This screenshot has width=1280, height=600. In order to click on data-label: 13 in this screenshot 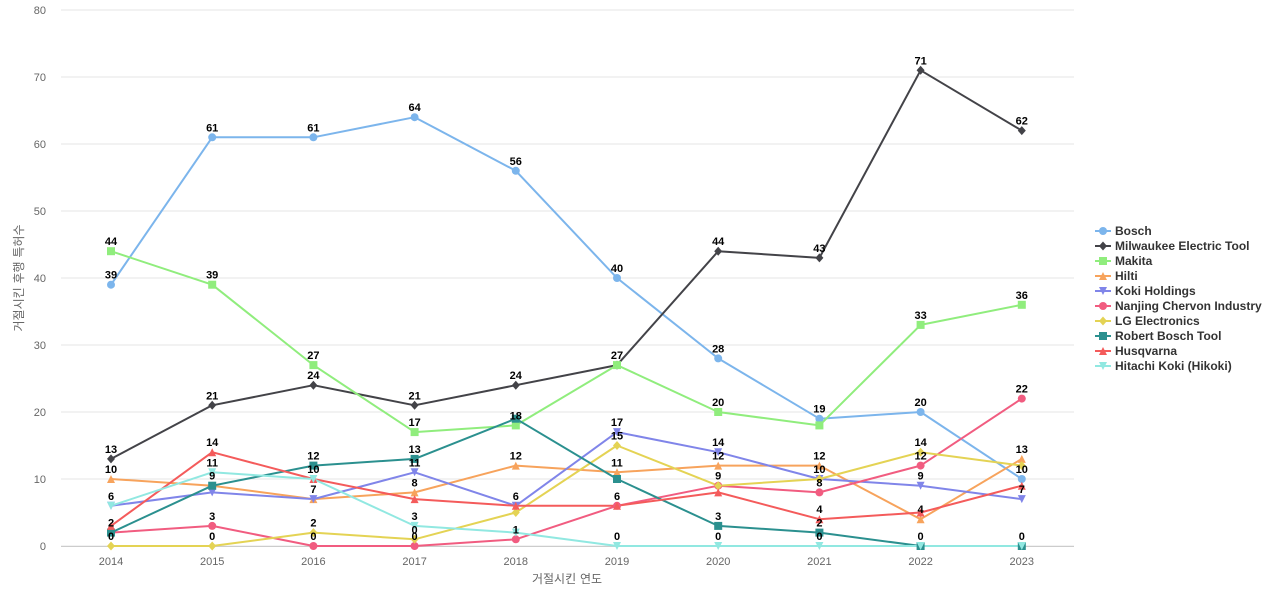, I will do `click(111, 450)`.